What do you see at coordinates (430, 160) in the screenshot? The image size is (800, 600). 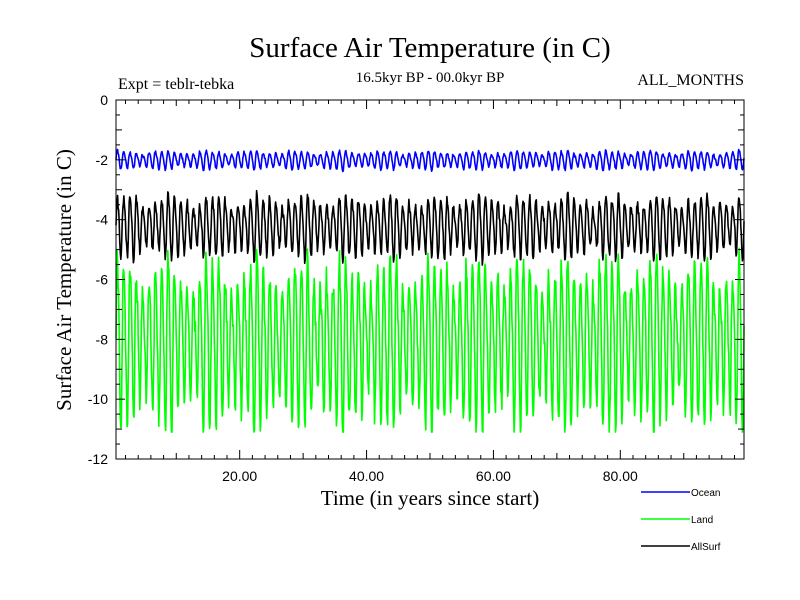 I see `series-line-ocean` at bounding box center [430, 160].